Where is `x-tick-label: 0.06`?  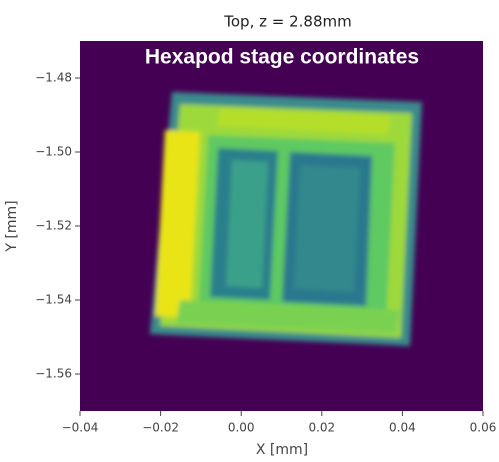
x-tick-label: 0.06 is located at coordinates (483, 428).